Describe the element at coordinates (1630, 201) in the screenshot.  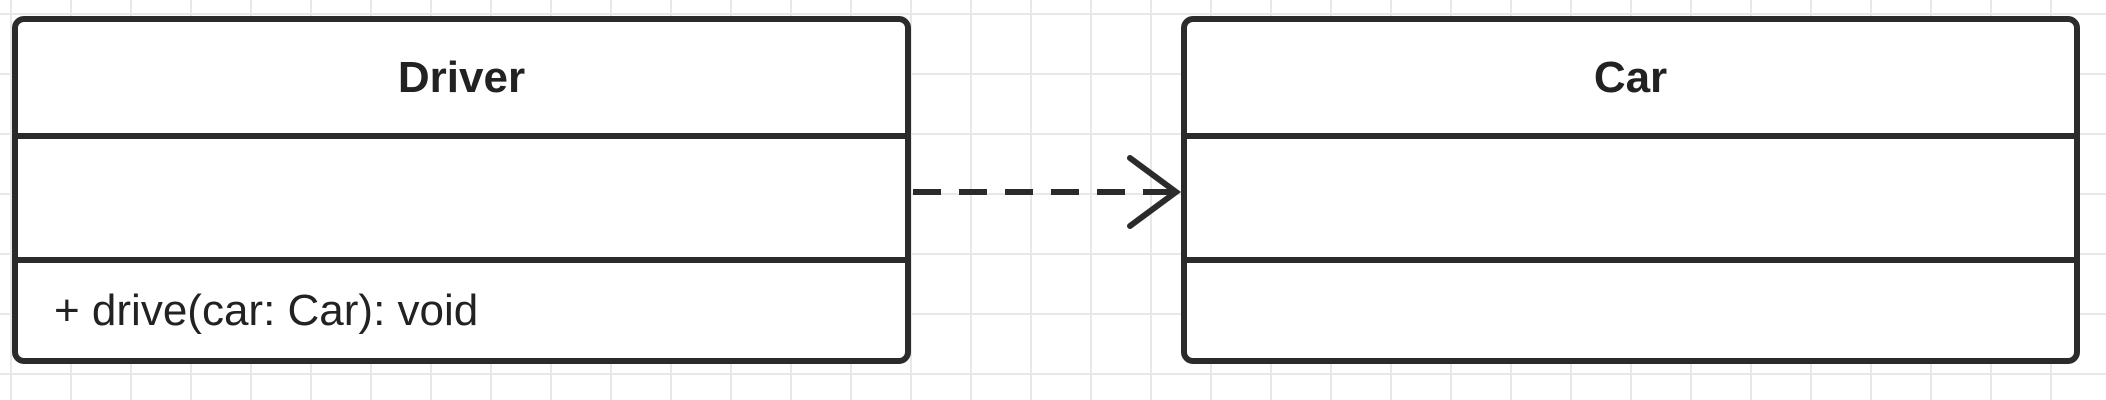
I see `car-attributes-compartment` at that location.